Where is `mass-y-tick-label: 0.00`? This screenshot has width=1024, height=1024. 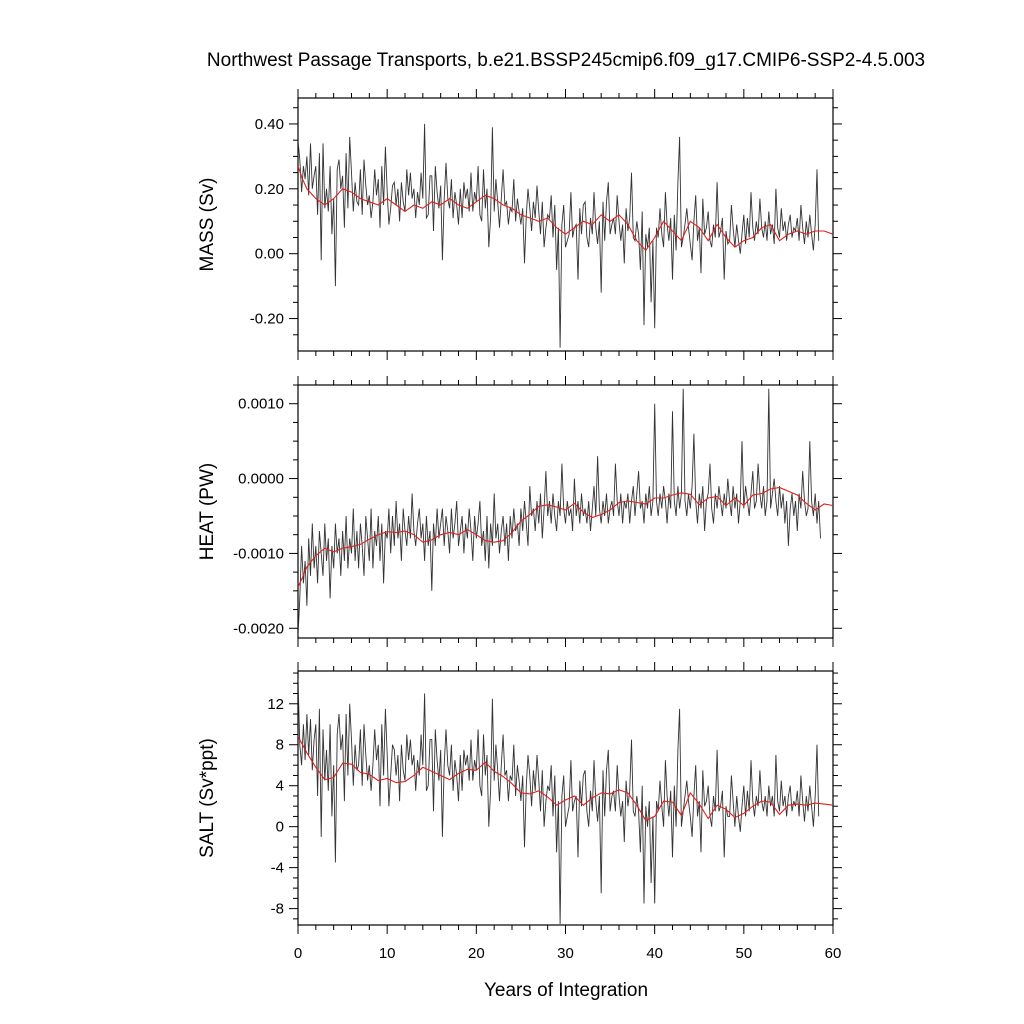 mass-y-tick-label: 0.00 is located at coordinates (269, 254).